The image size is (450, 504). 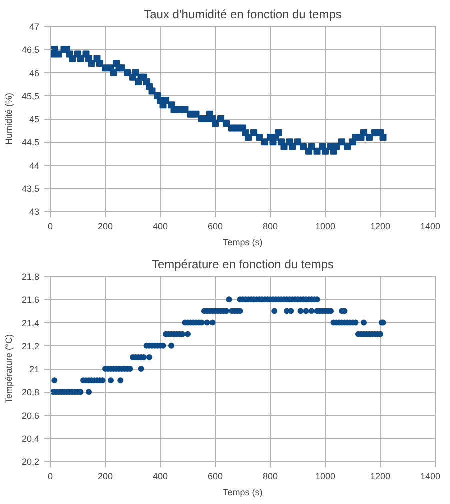 What do you see at coordinates (31, 415) in the screenshot?
I see `y-tick-label: 20,6` at bounding box center [31, 415].